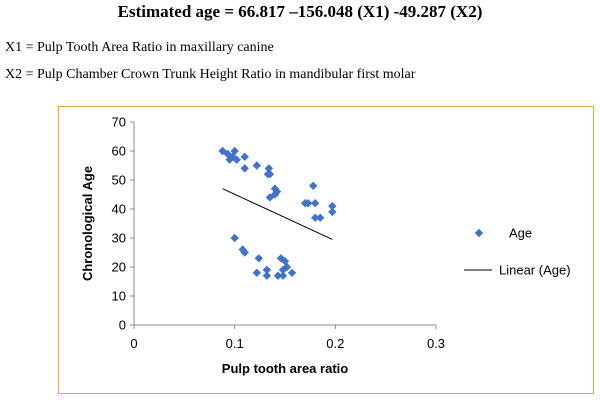 The height and width of the screenshot is (403, 600). Describe the element at coordinates (133, 343) in the screenshot. I see `x-tick-label: 0` at that location.